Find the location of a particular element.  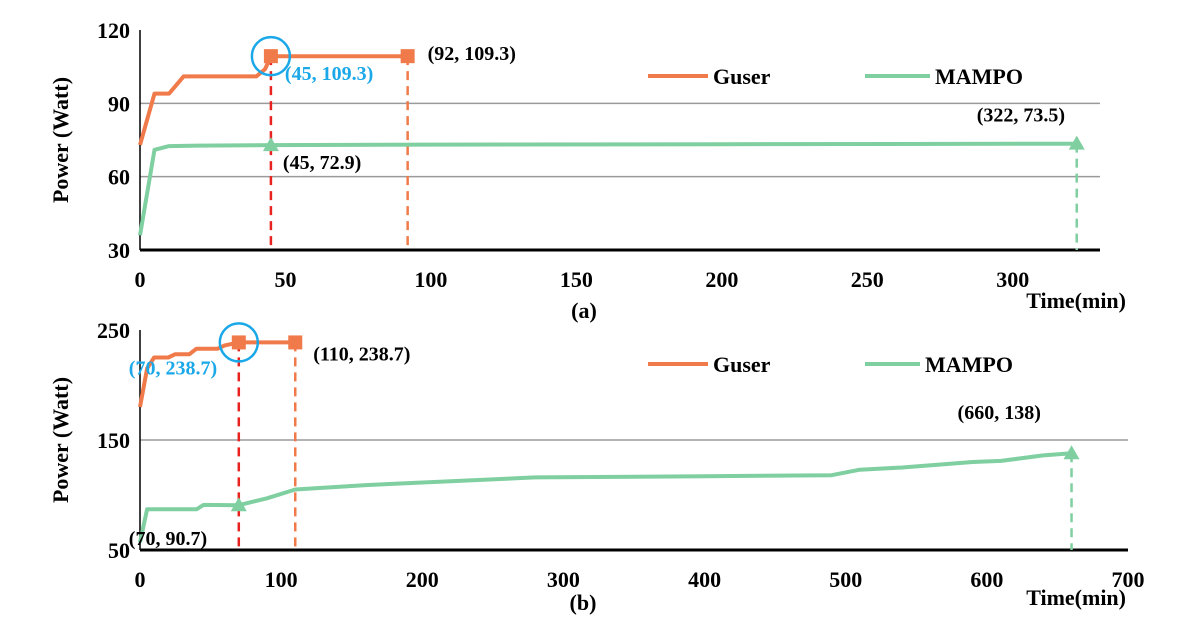

panel-a-x-tick-label: 100 is located at coordinates (430, 279).